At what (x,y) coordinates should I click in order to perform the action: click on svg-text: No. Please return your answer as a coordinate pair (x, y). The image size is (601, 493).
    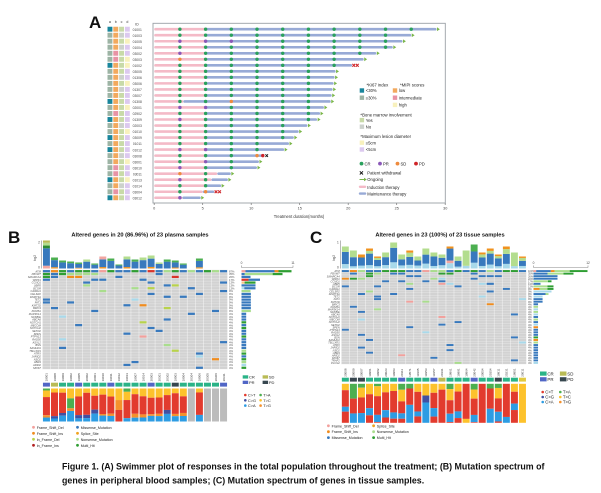
    Looking at the image, I should click on (369, 126).